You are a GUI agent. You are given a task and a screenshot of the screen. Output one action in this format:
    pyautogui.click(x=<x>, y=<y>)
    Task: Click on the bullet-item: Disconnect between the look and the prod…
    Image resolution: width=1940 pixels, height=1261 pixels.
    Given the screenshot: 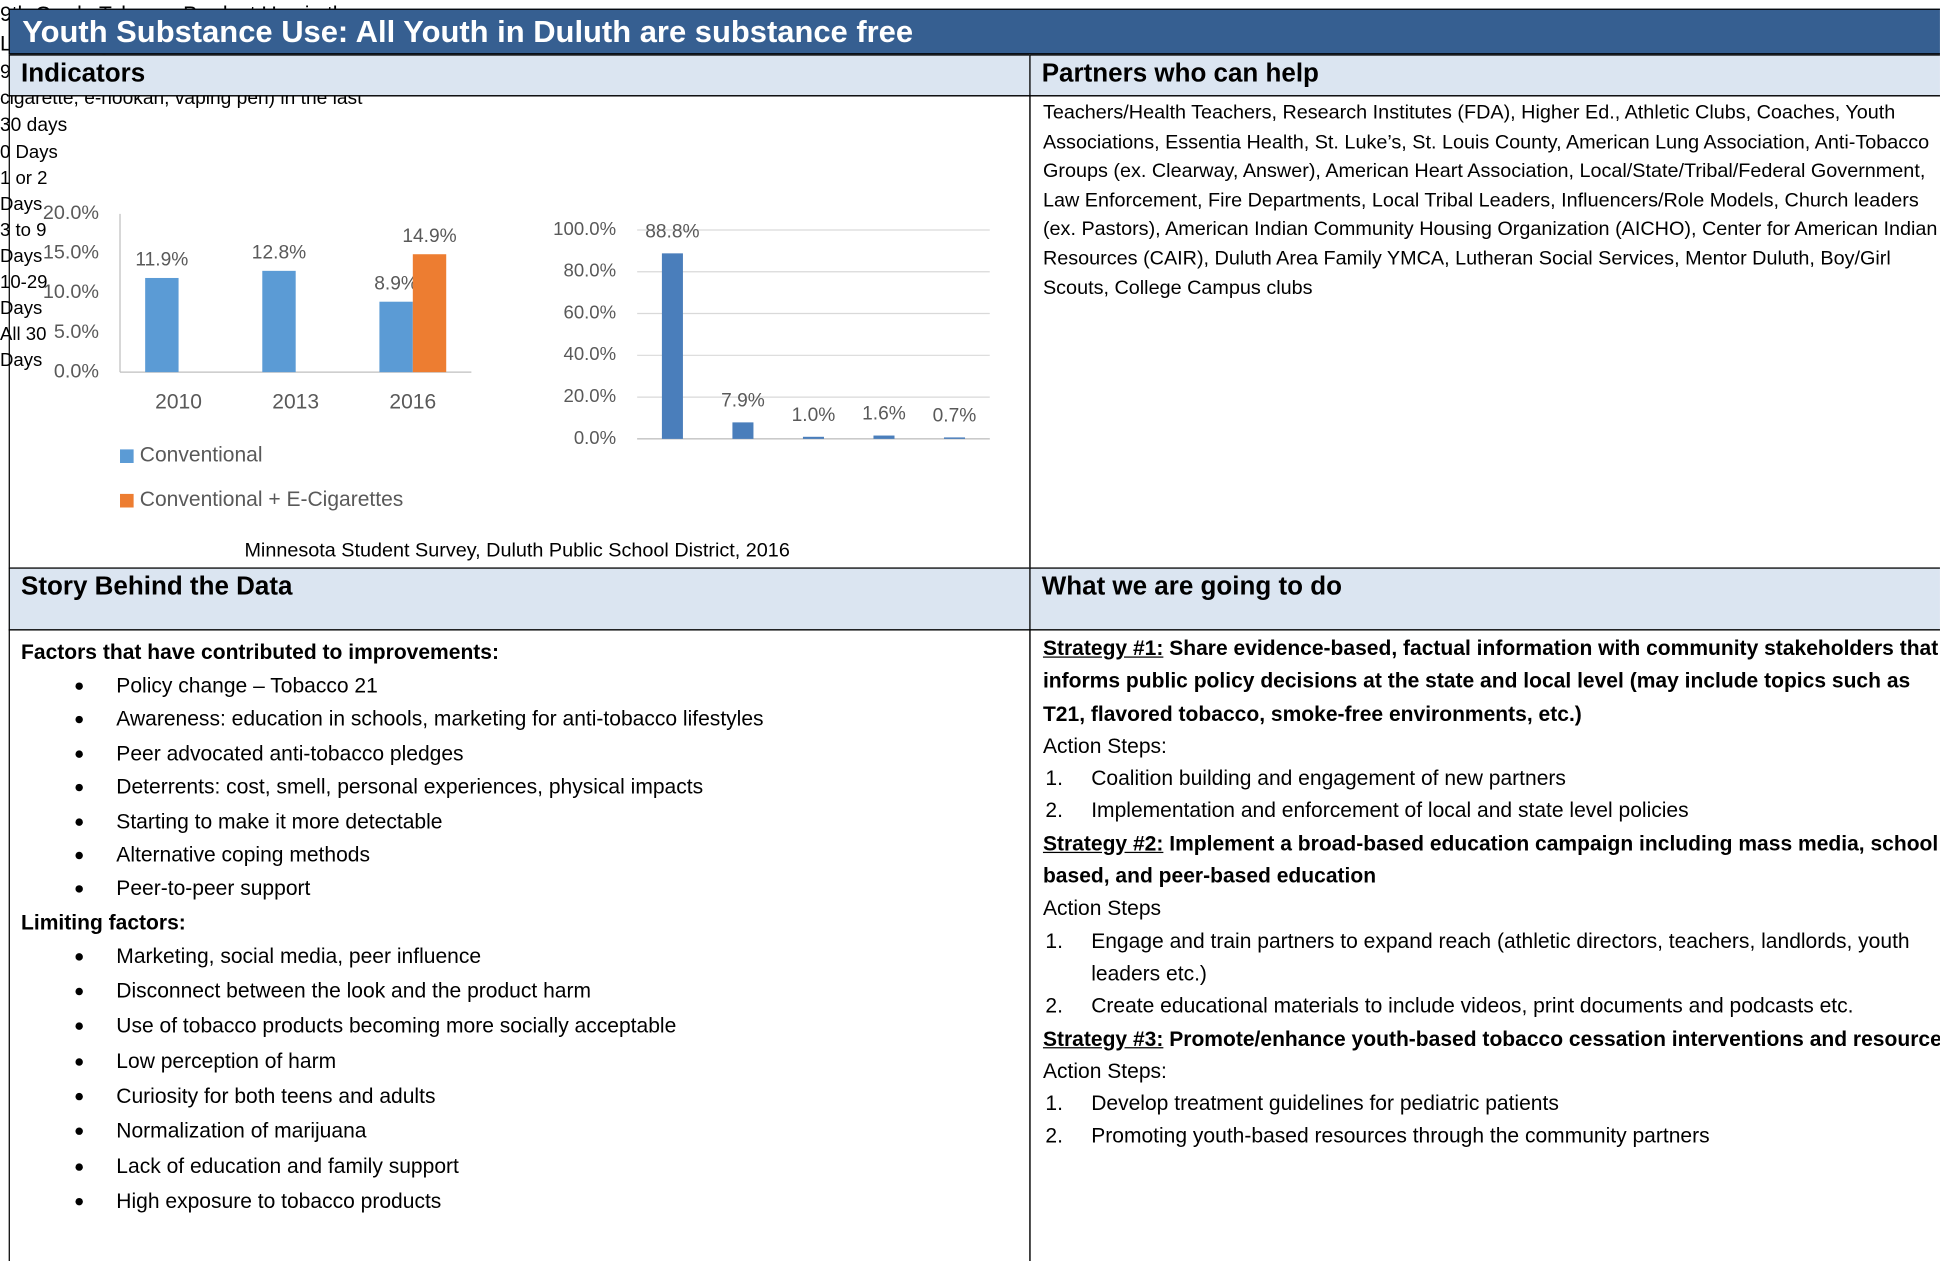 What is the action you would take?
    pyautogui.click(x=546, y=991)
    